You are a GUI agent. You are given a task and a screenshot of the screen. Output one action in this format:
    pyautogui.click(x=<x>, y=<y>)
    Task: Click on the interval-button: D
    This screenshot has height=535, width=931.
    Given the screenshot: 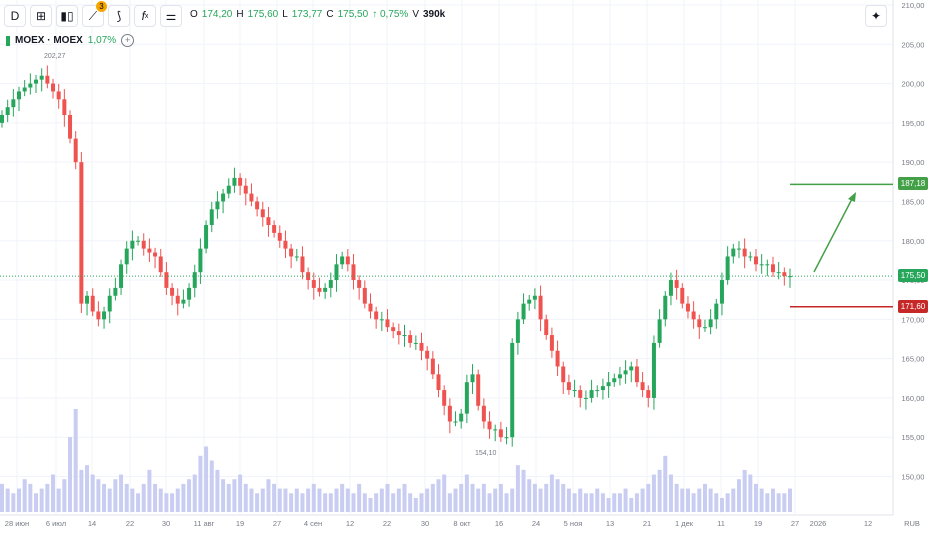 What is the action you would take?
    pyautogui.click(x=15, y=16)
    